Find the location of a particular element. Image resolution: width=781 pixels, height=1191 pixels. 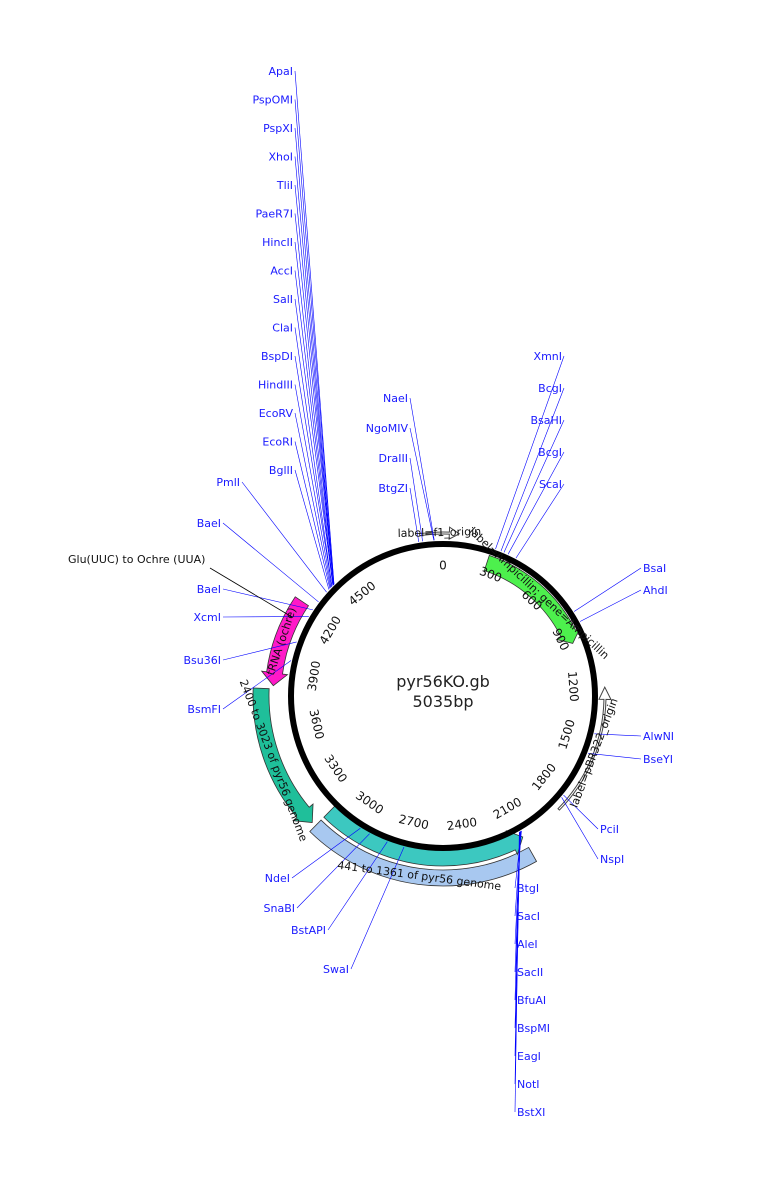

enzyme-label: TliI is located at coordinates (284, 185).